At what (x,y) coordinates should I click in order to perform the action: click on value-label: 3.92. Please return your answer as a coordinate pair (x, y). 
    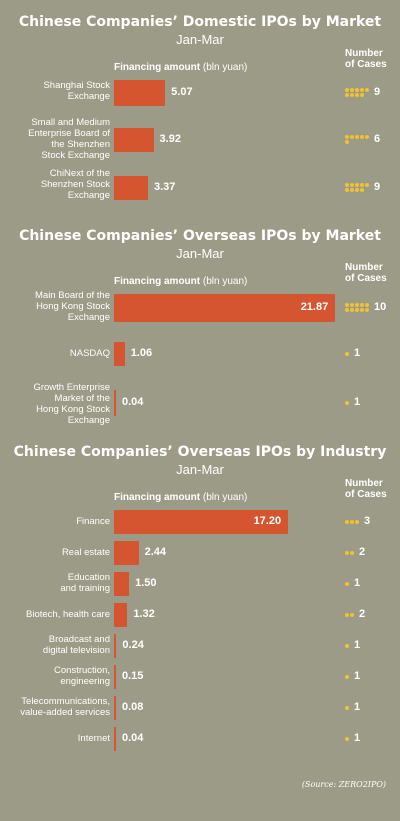
    Looking at the image, I should click on (170, 139).